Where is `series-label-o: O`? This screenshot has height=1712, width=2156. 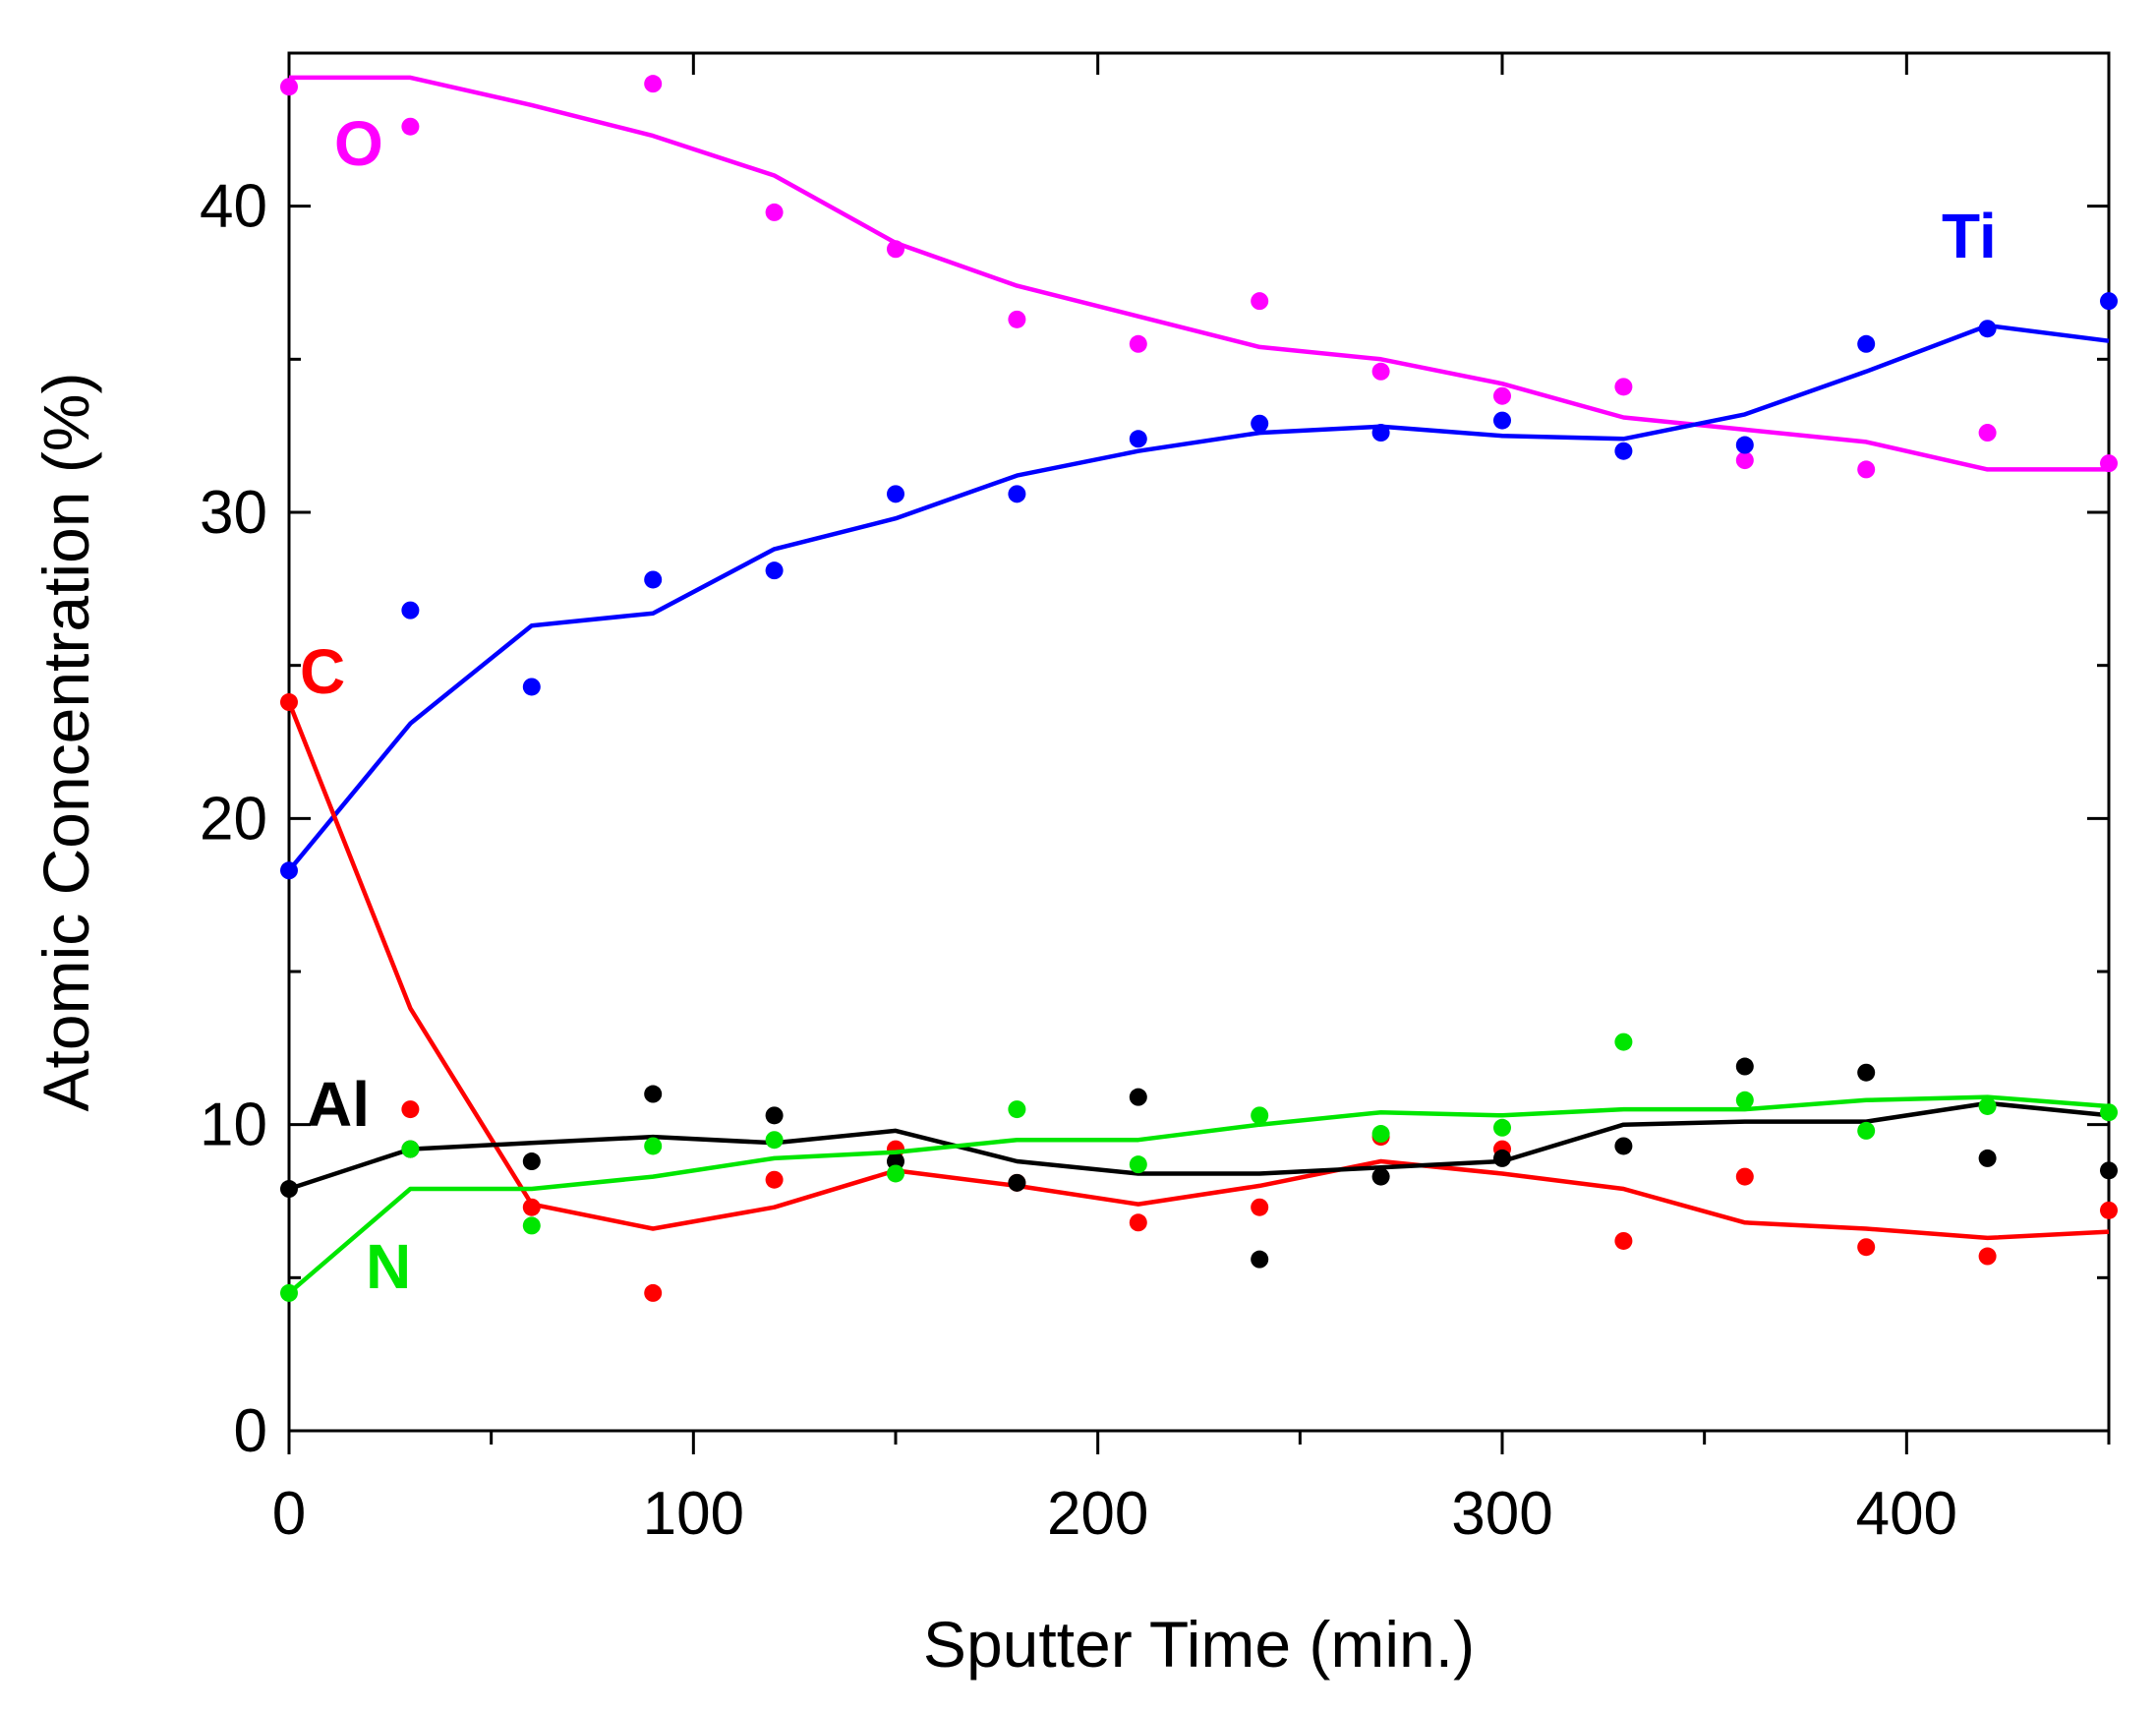
series-label-o: O is located at coordinates (358, 144).